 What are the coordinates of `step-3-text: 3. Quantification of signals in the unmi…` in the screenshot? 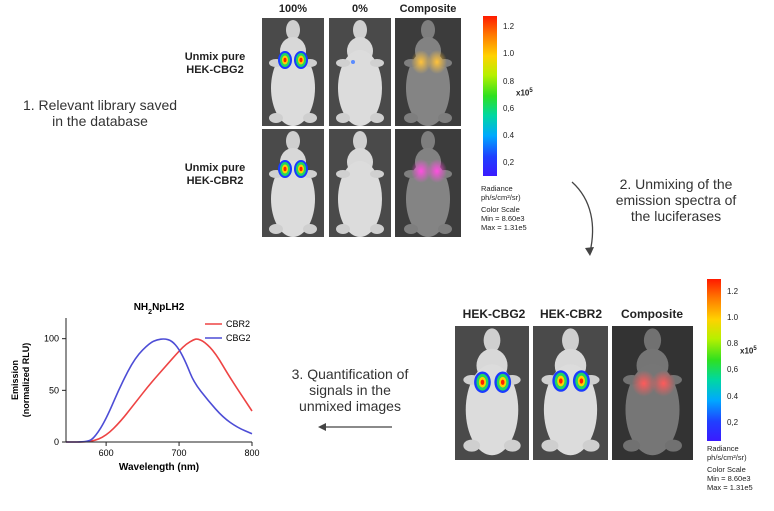 It's located at (350, 390).